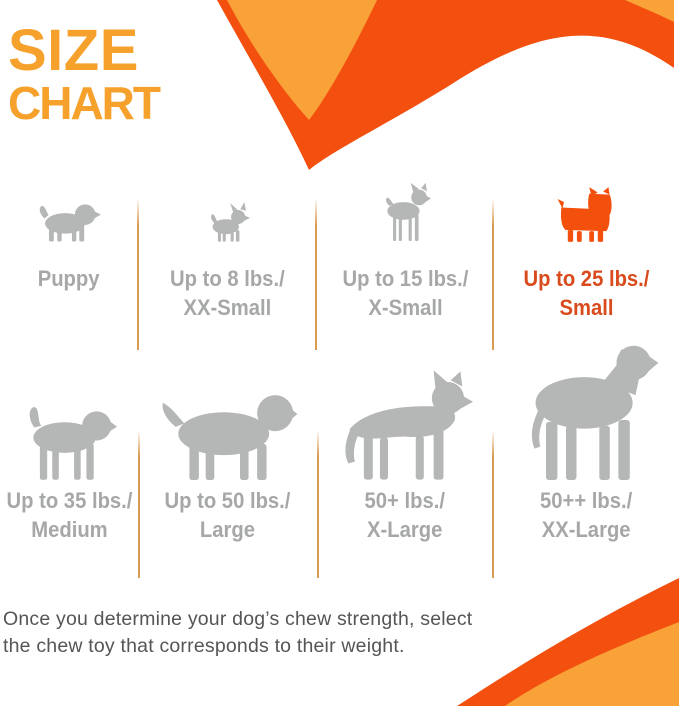 The width and height of the screenshot is (679, 706). What do you see at coordinates (405, 307) in the screenshot?
I see `size-label-line2: X-Small` at bounding box center [405, 307].